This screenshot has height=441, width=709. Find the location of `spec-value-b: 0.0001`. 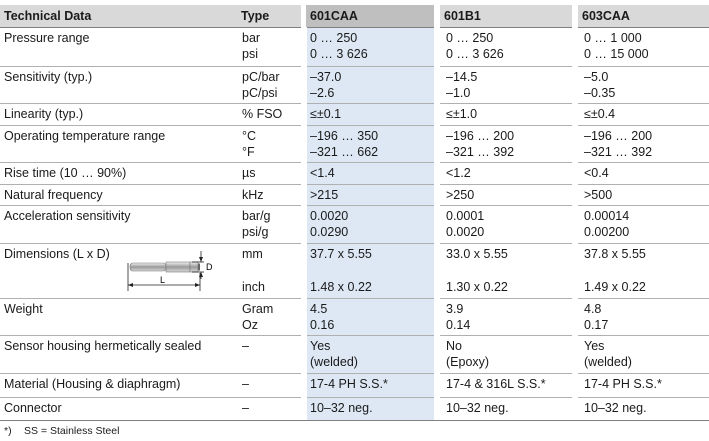

spec-value-b: 0.0001 is located at coordinates (465, 216).